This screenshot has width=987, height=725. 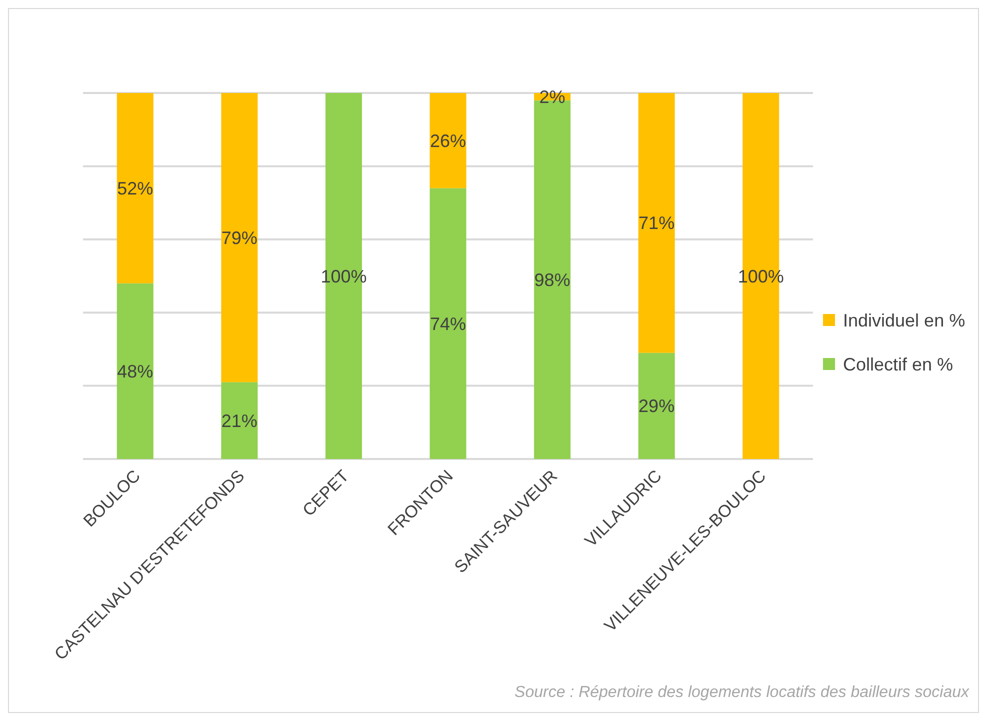 I want to click on data-label: 29%, so click(x=656, y=406).